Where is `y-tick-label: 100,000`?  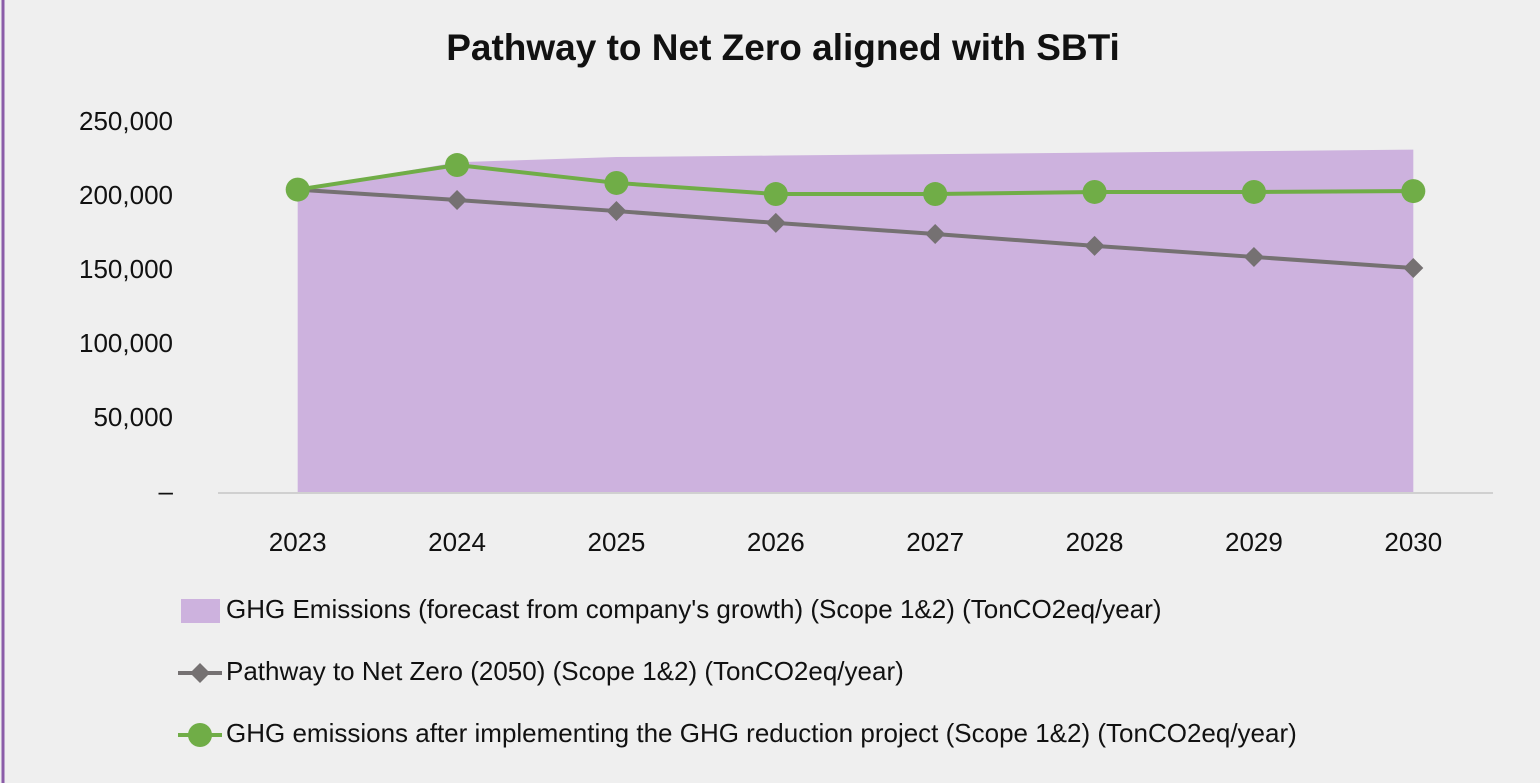 y-tick-label: 100,000 is located at coordinates (126, 343).